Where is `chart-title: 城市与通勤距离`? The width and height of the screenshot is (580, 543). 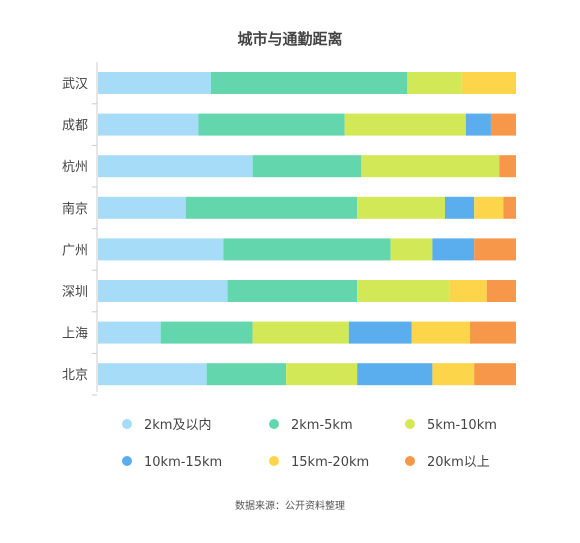
chart-title: 城市与通勤距离 is located at coordinates (289, 39).